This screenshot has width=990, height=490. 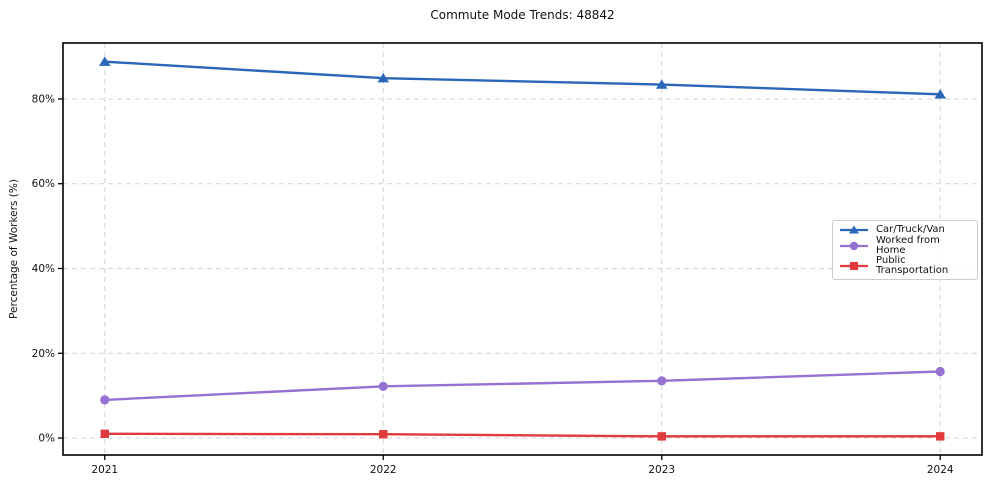 I want to click on series-line-public-transportation, so click(x=522, y=435).